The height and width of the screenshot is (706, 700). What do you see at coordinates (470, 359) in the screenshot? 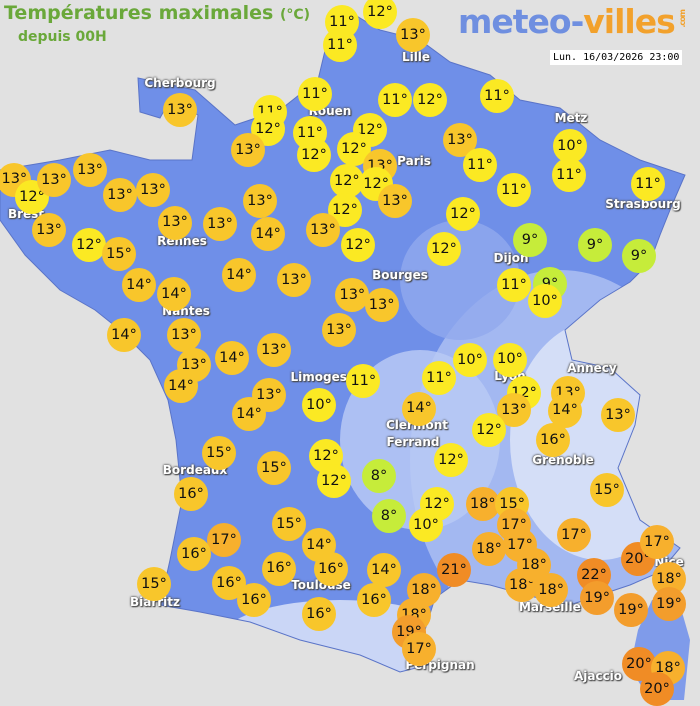
I see `temperature-value: 10°` at bounding box center [470, 359].